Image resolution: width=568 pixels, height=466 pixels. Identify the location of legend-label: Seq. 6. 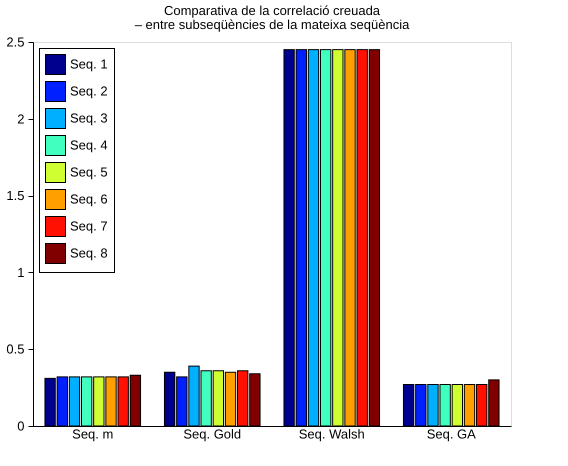
(89, 199).